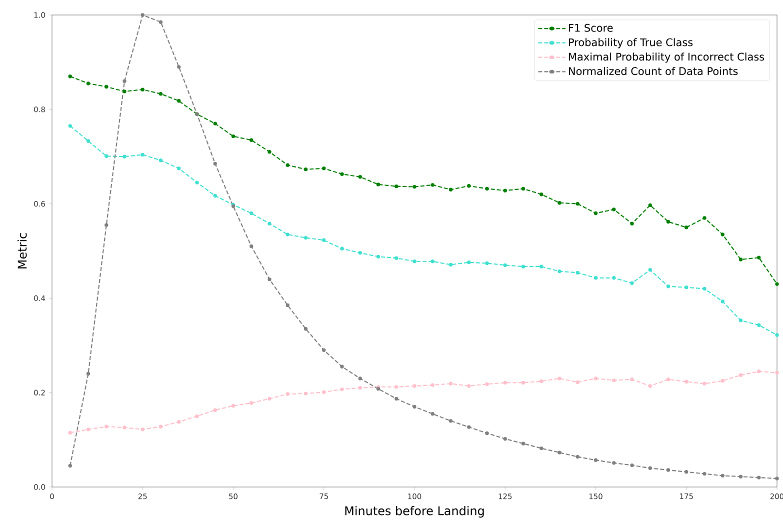  Describe the element at coordinates (414, 512) in the screenshot. I see `x-axis-title: Minutes before Landing` at that location.